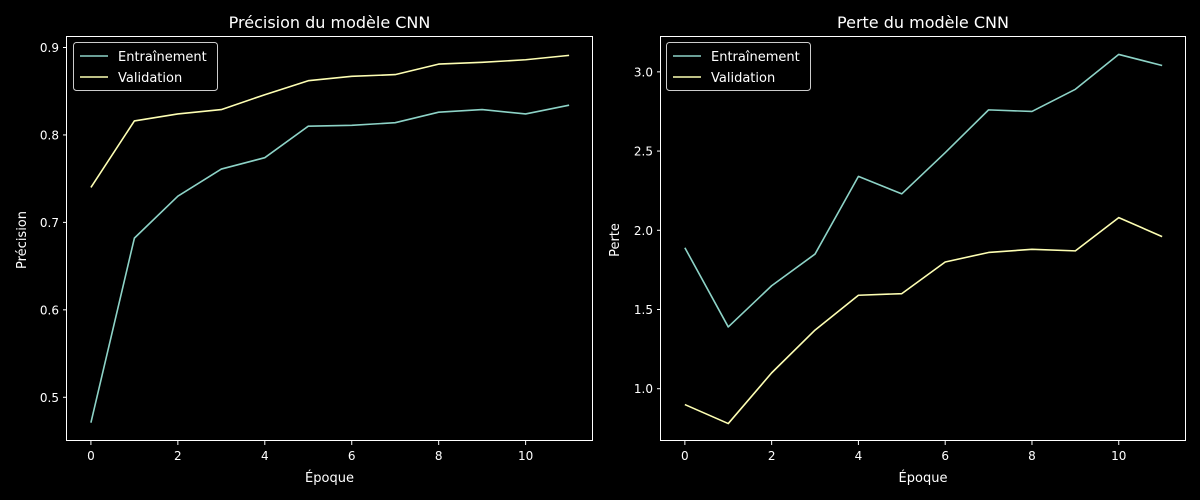  I want to click on loss-legend: Entraînement Validation, so click(738, 66).